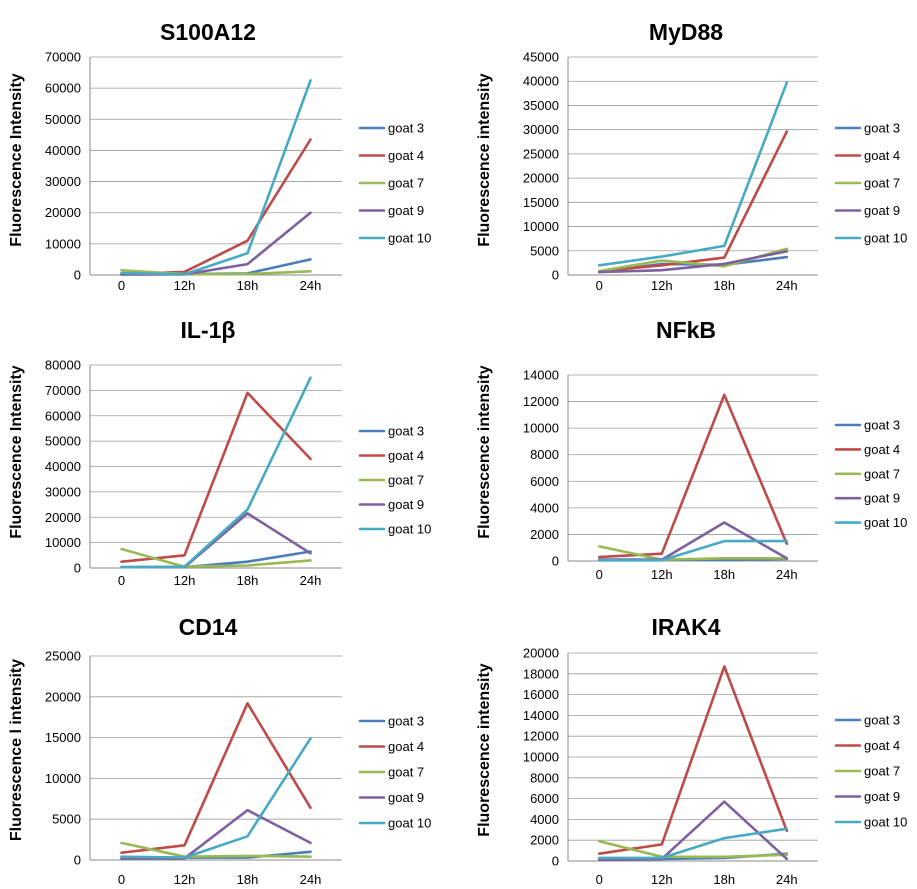  What do you see at coordinates (484, 159) in the screenshot?
I see `y-axis-label: Fluorescence intensity` at bounding box center [484, 159].